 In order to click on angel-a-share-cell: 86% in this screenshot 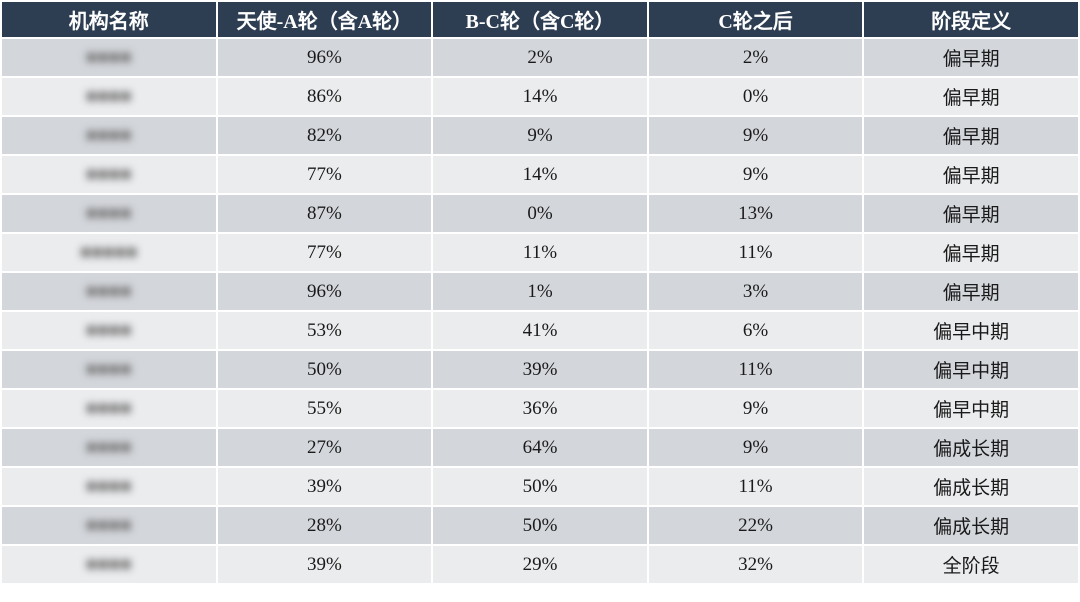, I will do `click(324, 96)`.